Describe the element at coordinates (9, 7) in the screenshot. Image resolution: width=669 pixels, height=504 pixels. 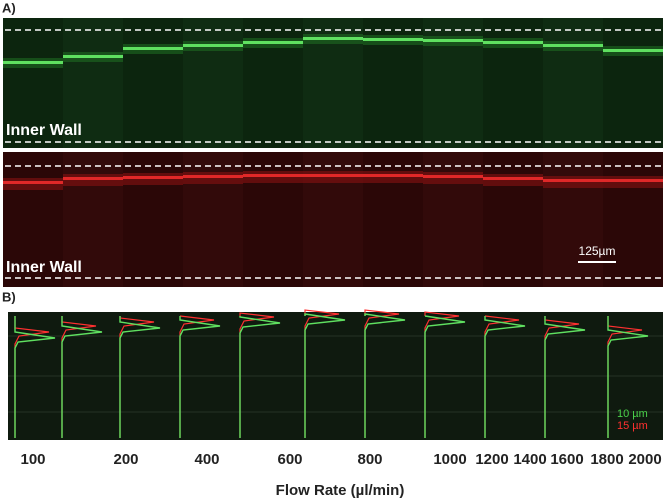
I see `panel-label: A)` at that location.